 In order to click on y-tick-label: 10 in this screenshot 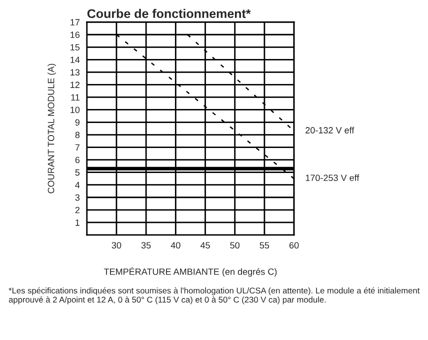, I will do `click(75, 110)`.